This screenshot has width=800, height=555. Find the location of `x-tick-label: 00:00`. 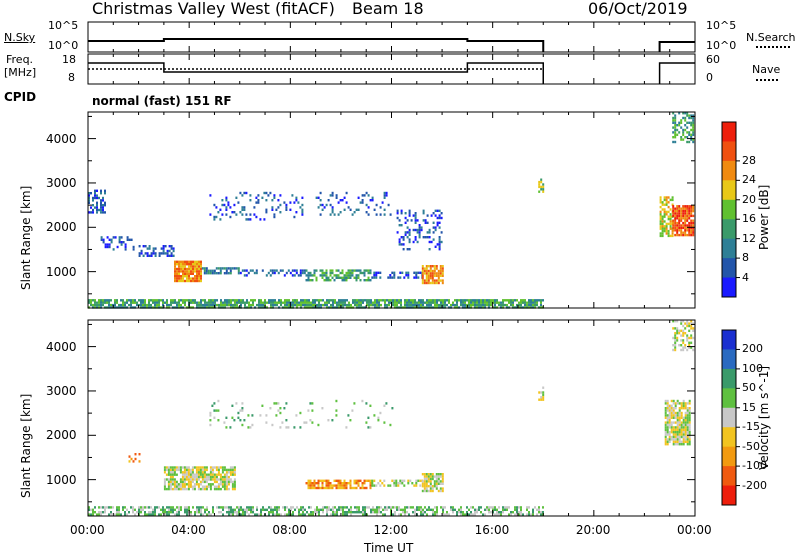

x-tick-label: 00:00 is located at coordinates (694, 530).